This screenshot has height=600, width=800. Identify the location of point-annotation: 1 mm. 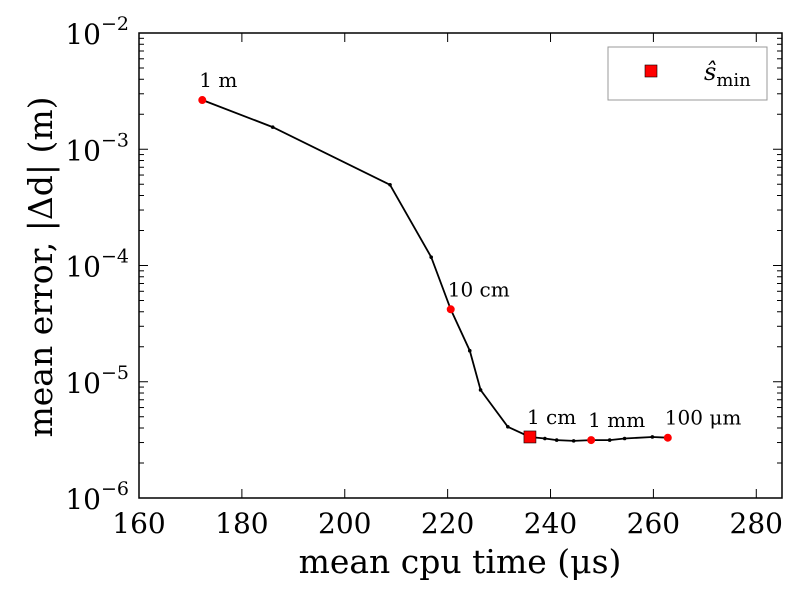
(616, 420).